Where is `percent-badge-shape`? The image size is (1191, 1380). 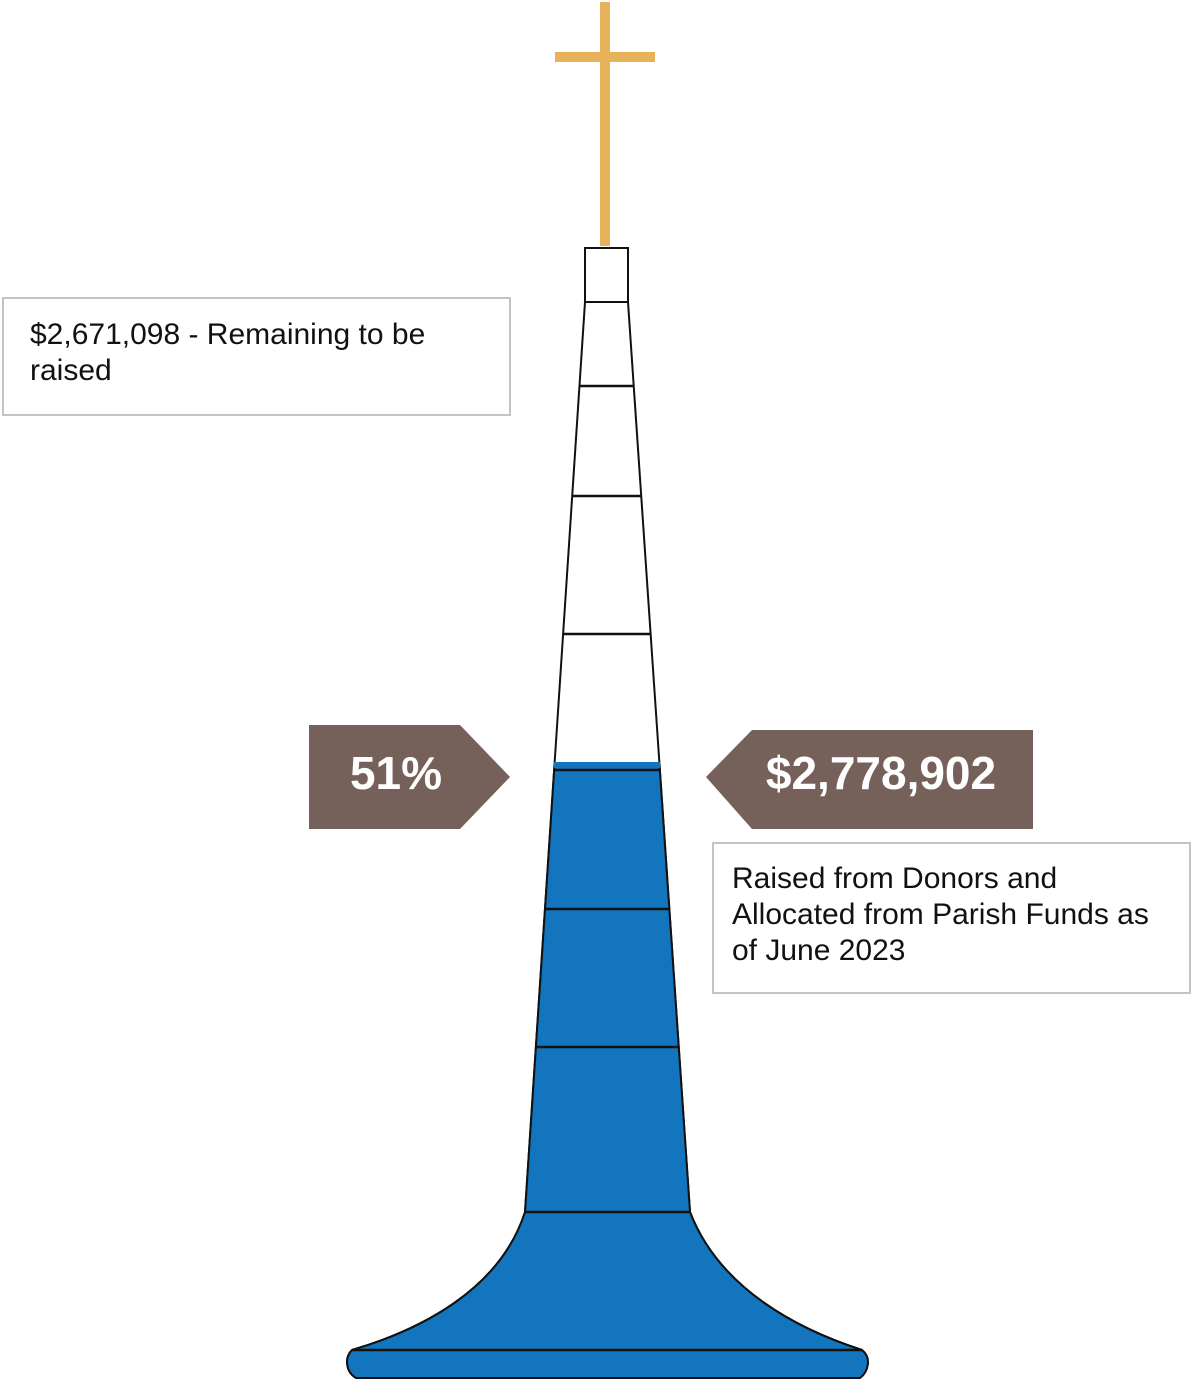
percent-badge-shape is located at coordinates (409, 777).